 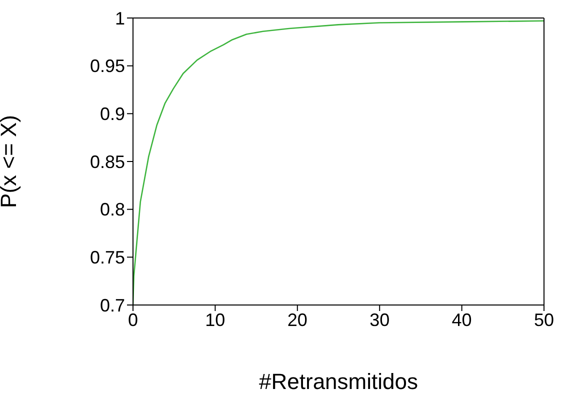 I want to click on y-tick-label: 0.75, so click(x=107, y=258).